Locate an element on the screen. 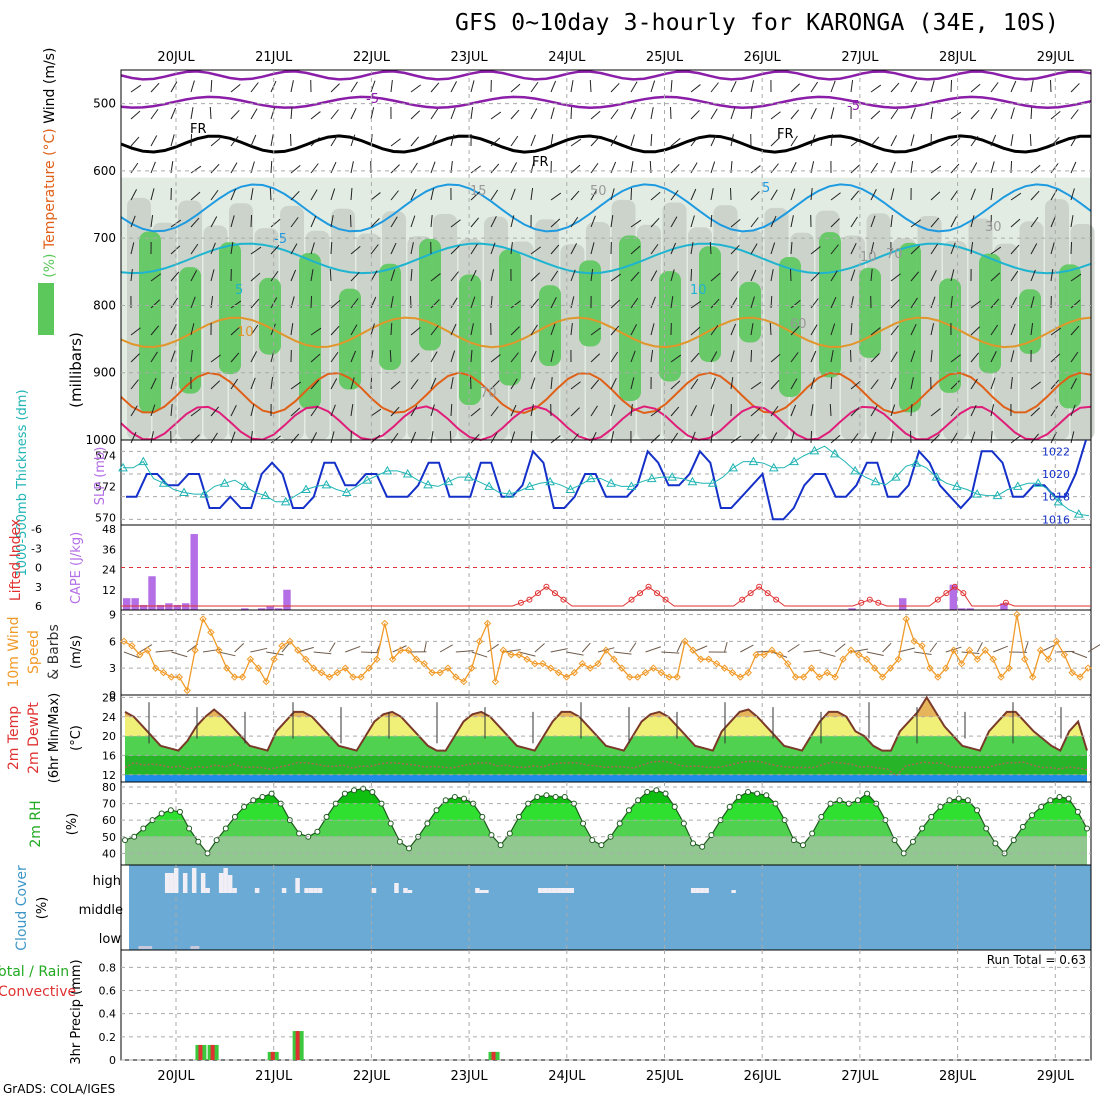  temp-band is located at coordinates (606, 765).